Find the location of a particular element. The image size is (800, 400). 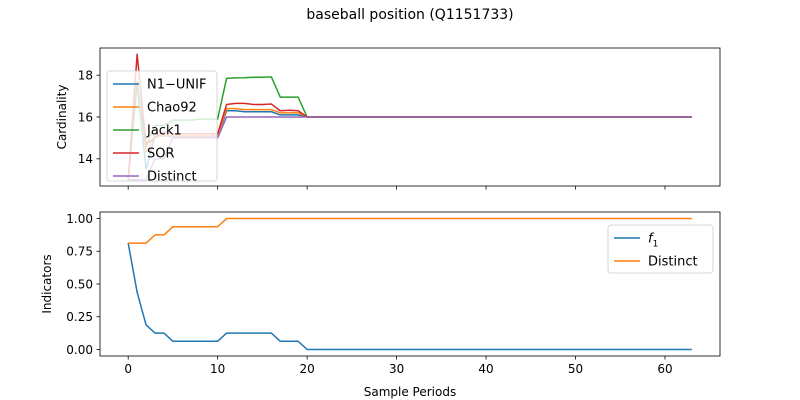

cardinality-legend-label-distinct: Distinct is located at coordinates (172, 177).